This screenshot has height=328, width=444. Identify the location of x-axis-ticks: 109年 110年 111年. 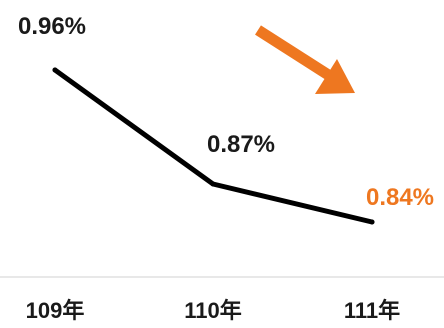
(213, 310).